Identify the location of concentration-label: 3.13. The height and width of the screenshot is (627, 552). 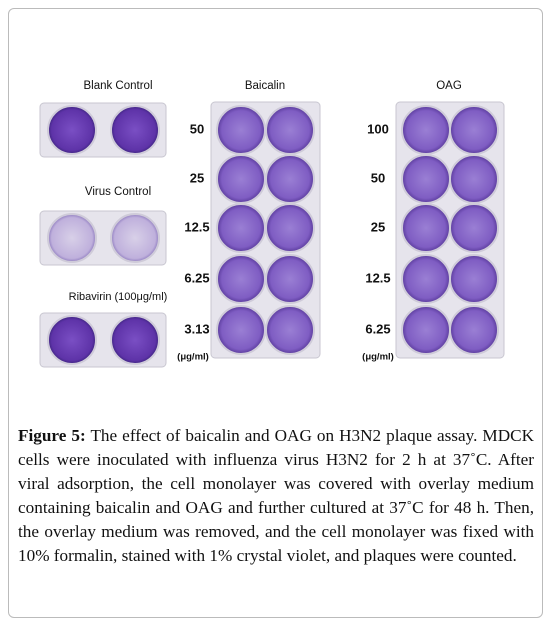
(196, 328).